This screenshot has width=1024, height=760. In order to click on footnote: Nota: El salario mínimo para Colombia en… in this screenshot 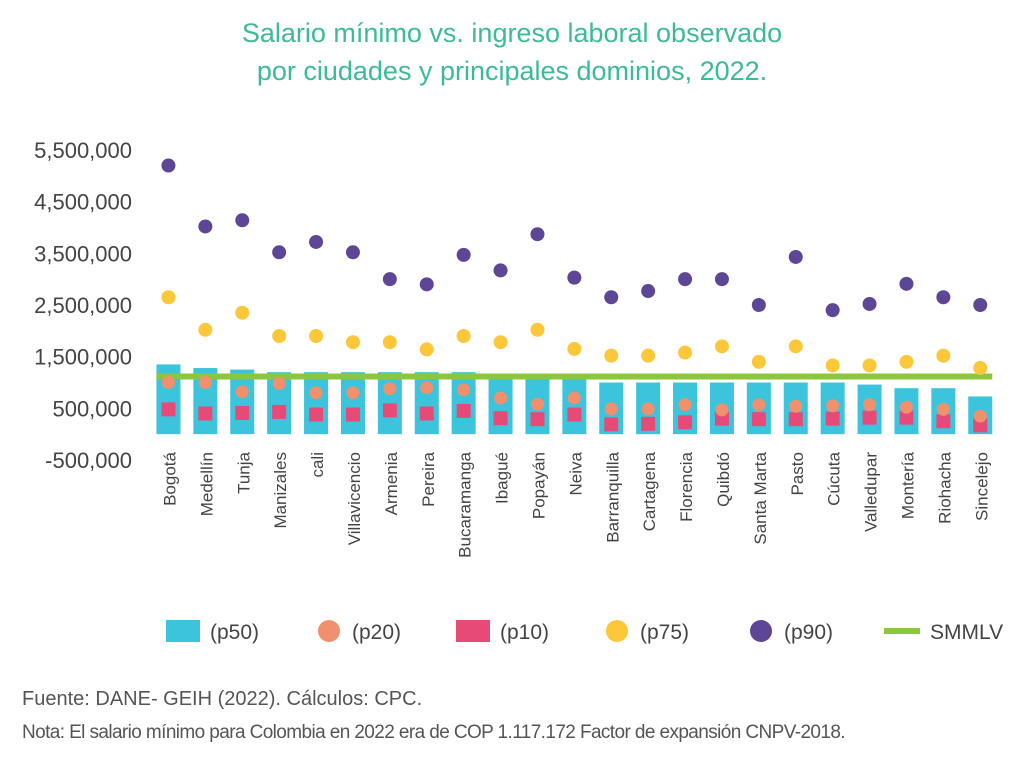, I will do `click(434, 732)`.